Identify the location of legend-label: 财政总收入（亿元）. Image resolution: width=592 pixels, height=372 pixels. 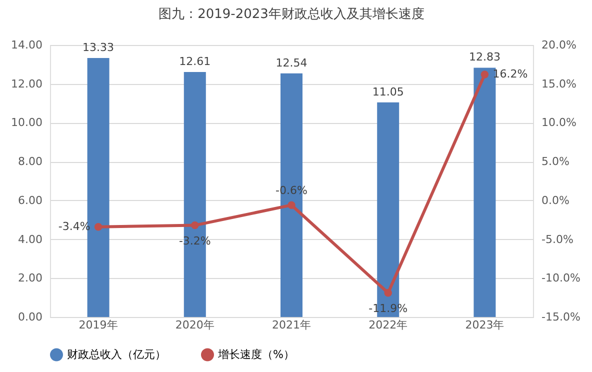
(116, 354).